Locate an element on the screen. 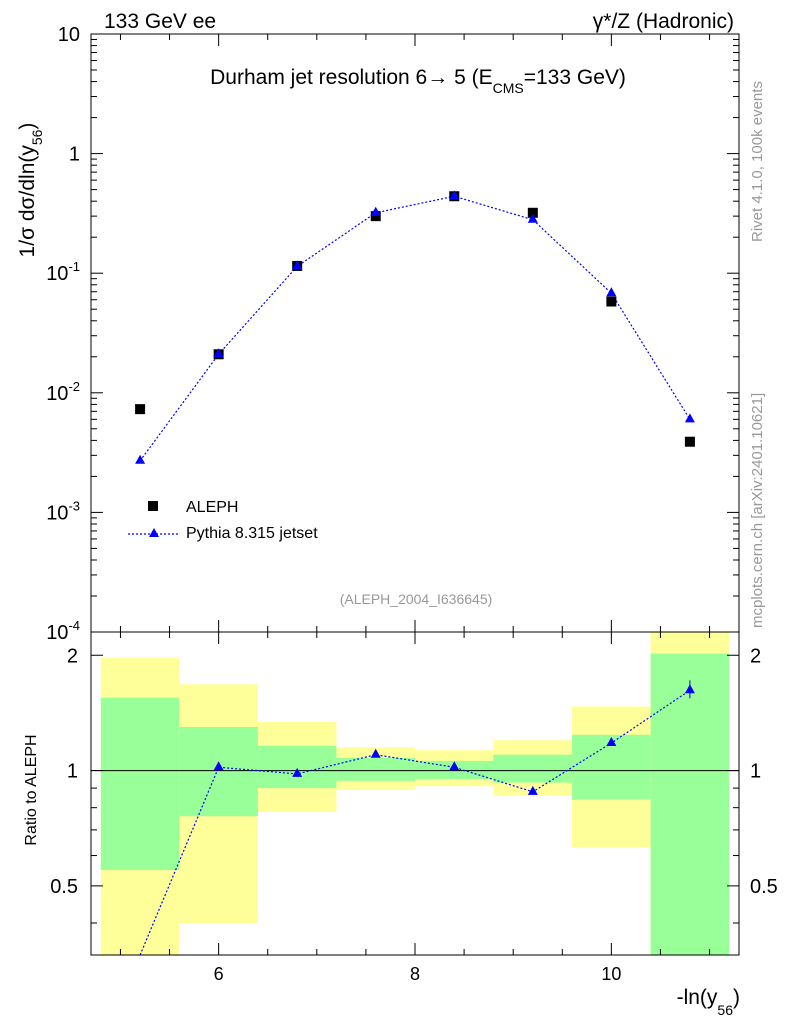 The height and width of the screenshot is (1024, 786). x-axis-label-main: -ln(y is located at coordinates (697, 997).